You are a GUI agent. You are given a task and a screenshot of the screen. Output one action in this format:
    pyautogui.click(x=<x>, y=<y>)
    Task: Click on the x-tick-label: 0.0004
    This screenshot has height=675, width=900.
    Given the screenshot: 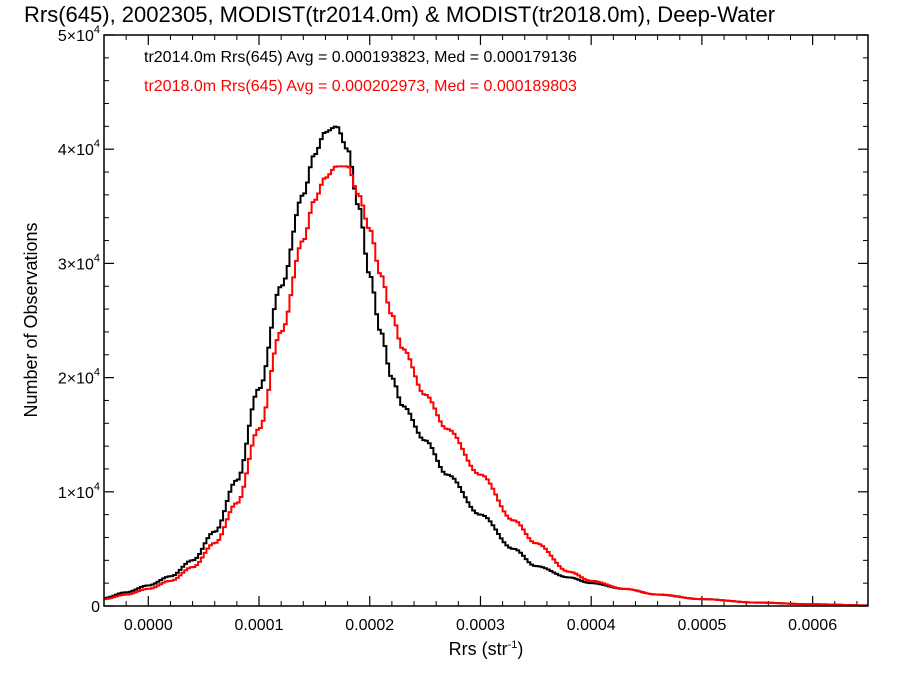 What is the action you would take?
    pyautogui.click(x=591, y=625)
    